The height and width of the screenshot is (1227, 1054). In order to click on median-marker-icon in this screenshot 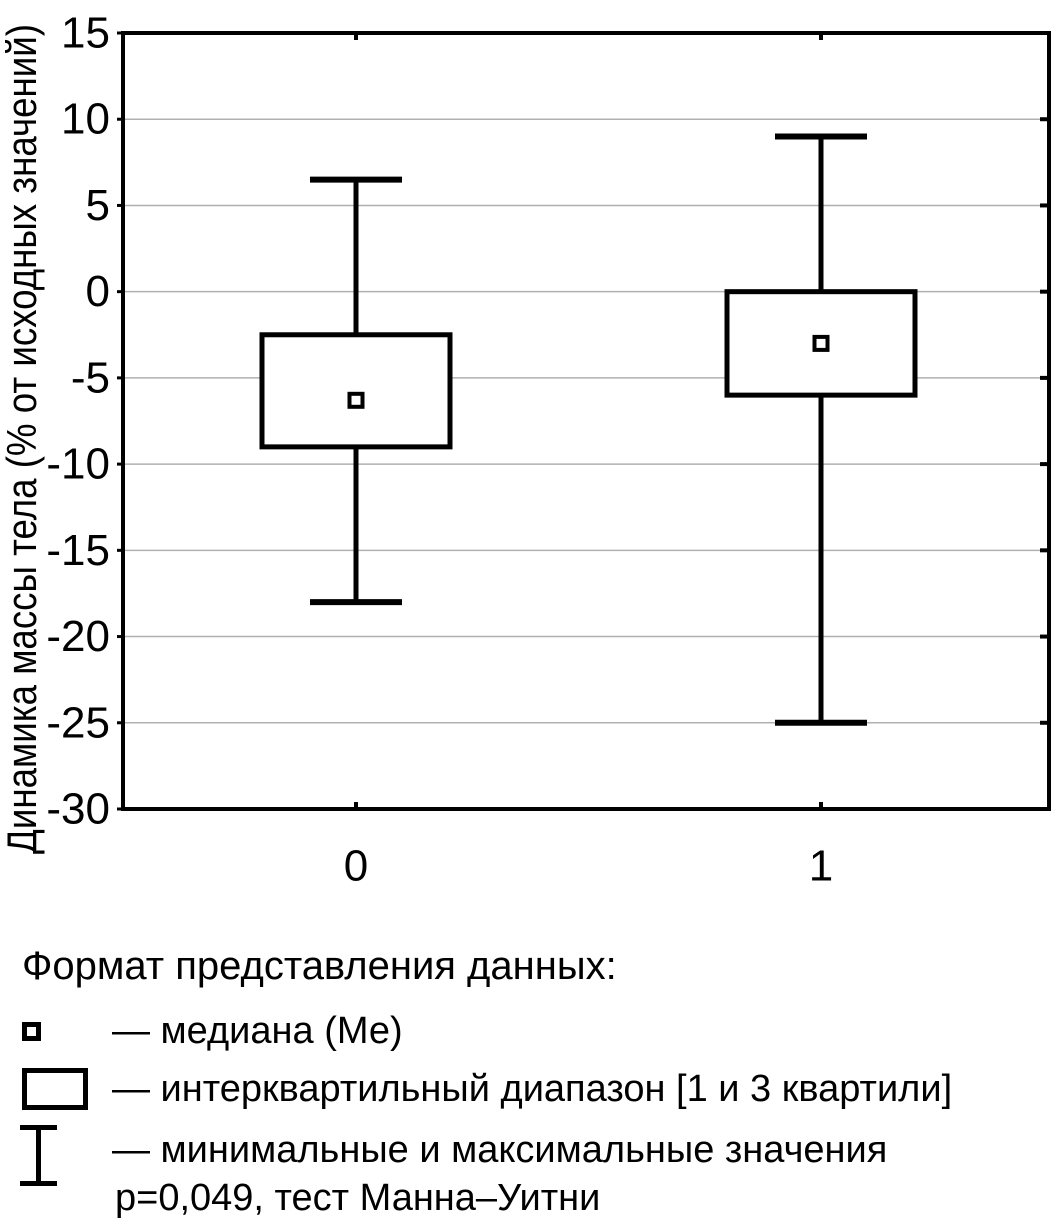, I will do `click(31, 1031)`.